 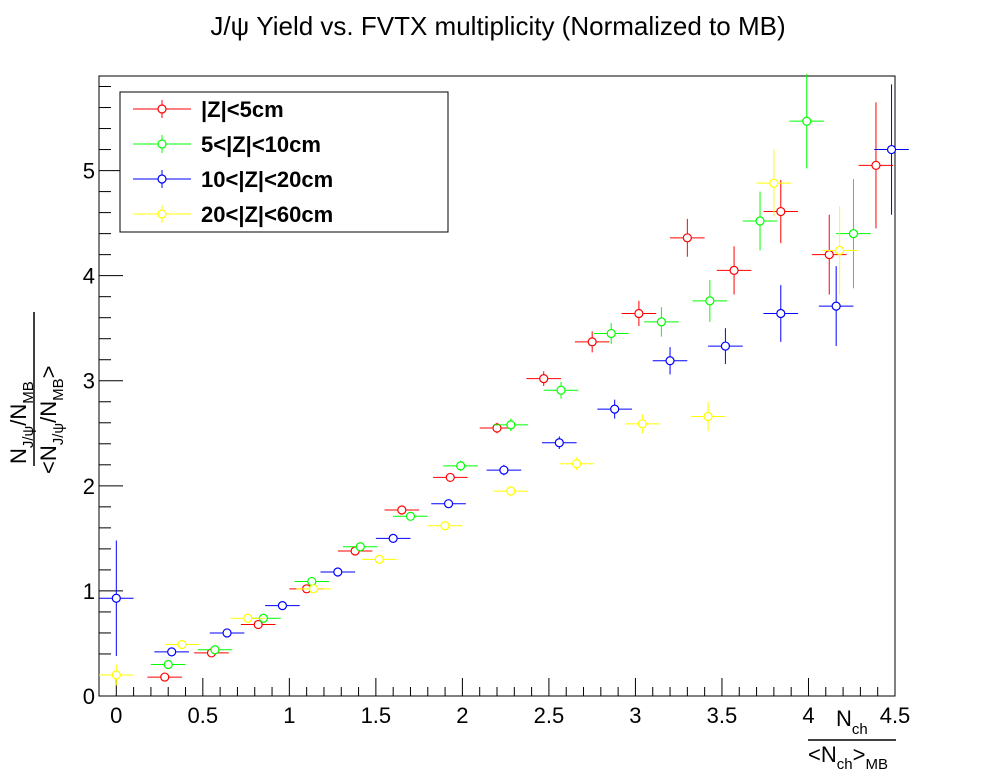 I want to click on y-tick-label: 4, so click(x=89, y=276).